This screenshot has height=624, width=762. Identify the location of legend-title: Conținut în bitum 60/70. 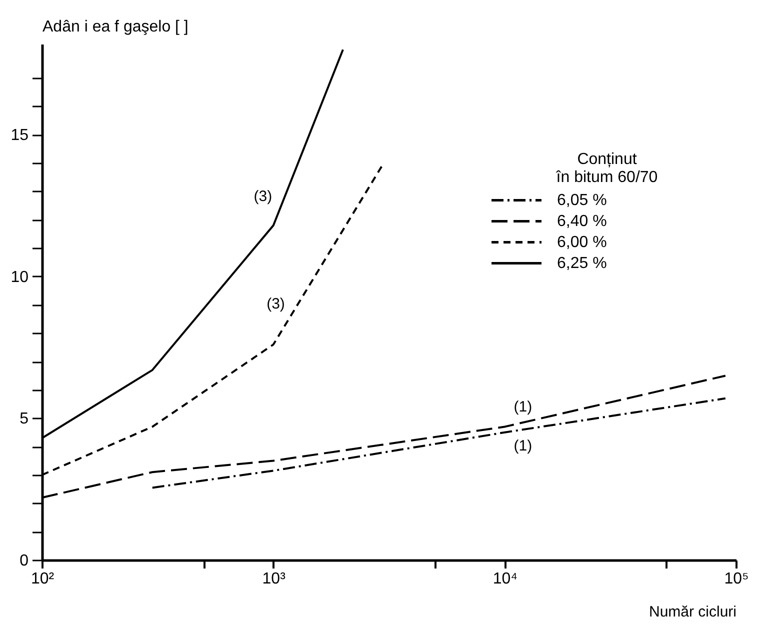
(606, 168).